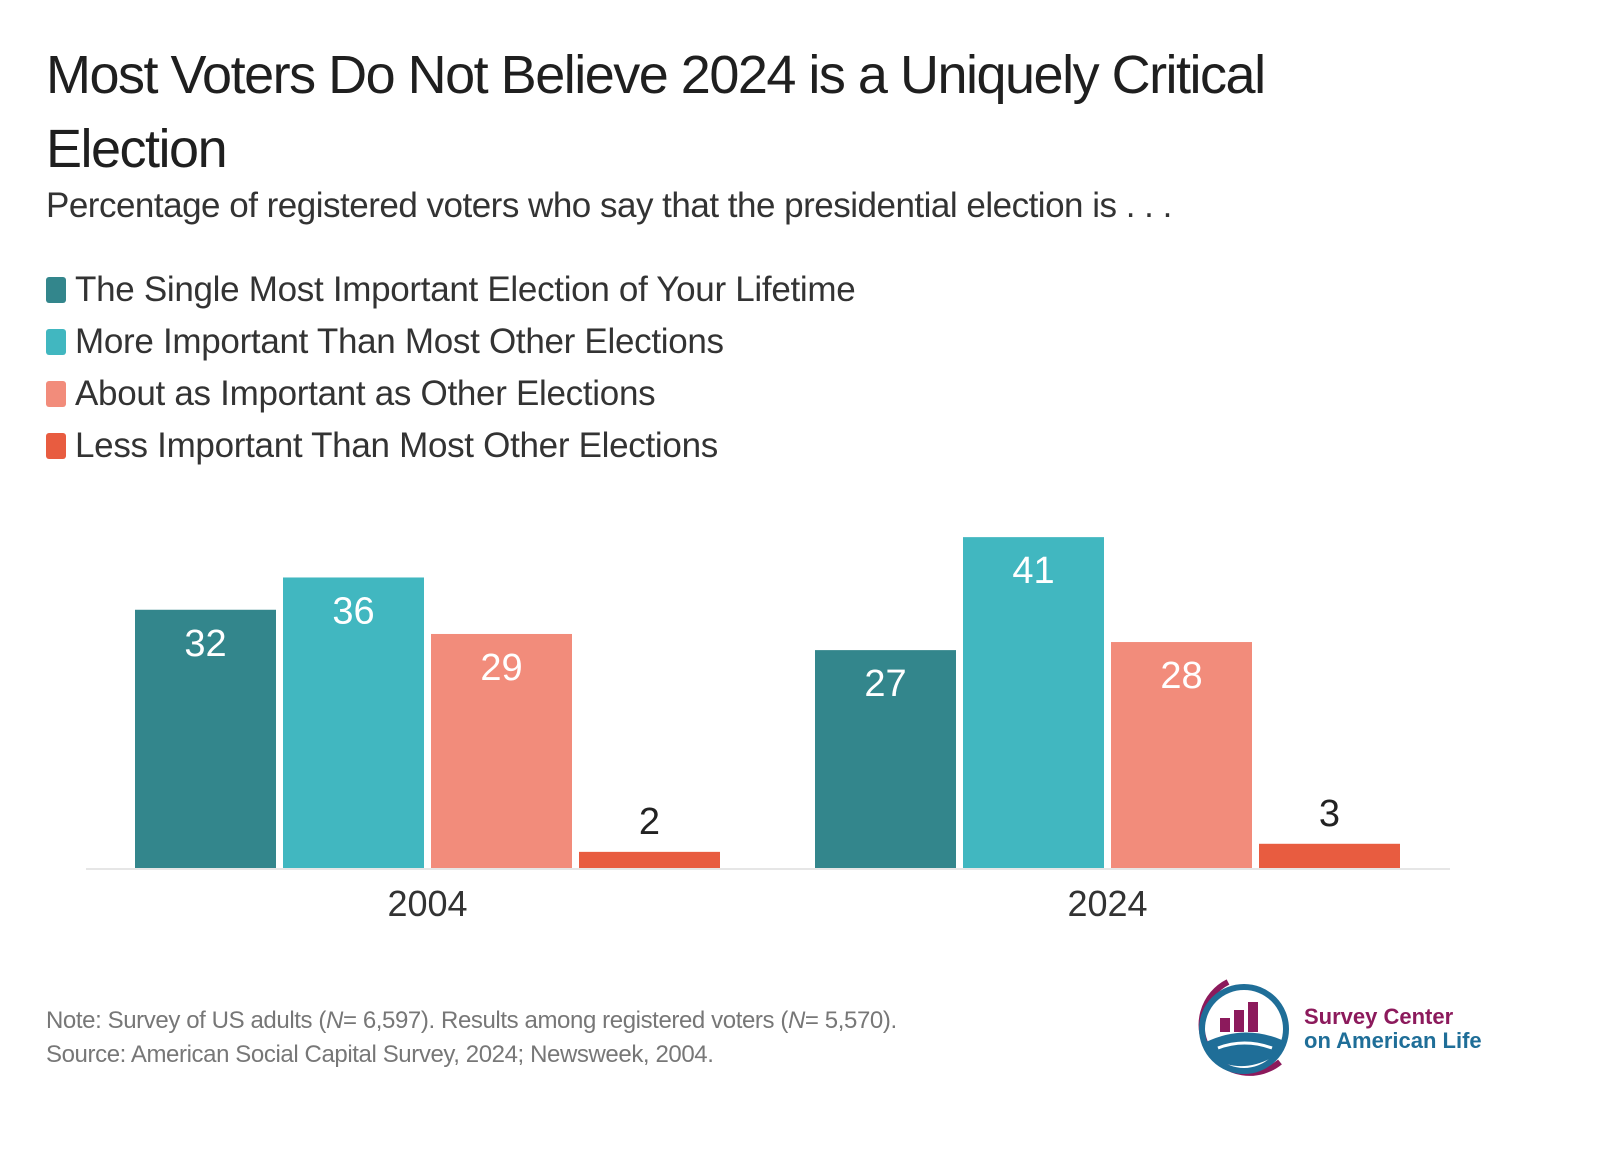 This screenshot has height=1152, width=1600. I want to click on legend-item: More Important Than Most Other Elections, so click(450, 342).